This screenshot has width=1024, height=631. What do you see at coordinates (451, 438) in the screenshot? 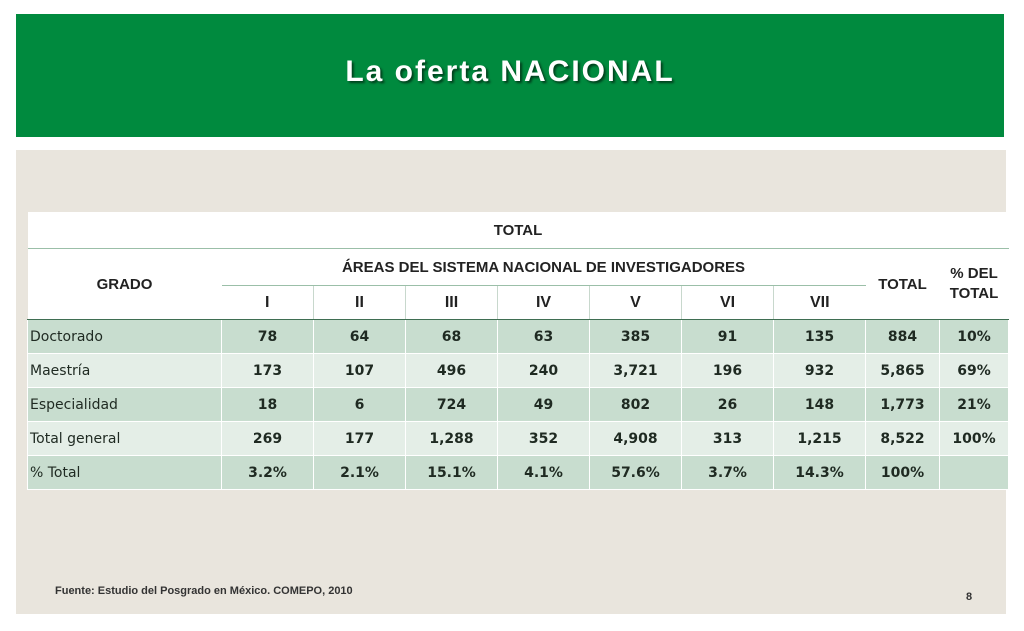
I see `table-cell: 1,288` at bounding box center [451, 438].